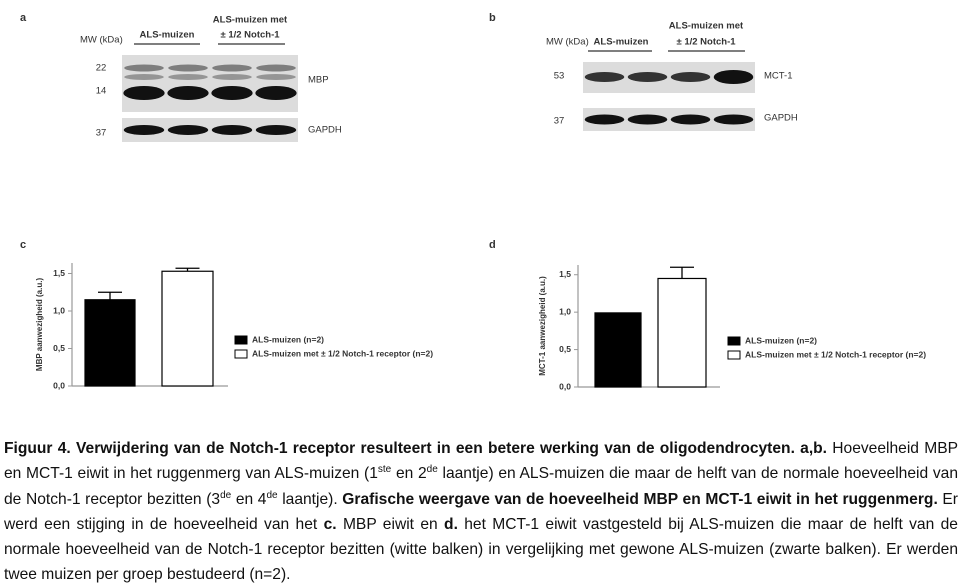 This screenshot has height=588, width=960. What do you see at coordinates (318, 80) in the screenshot?
I see `band-label: MBP` at bounding box center [318, 80].